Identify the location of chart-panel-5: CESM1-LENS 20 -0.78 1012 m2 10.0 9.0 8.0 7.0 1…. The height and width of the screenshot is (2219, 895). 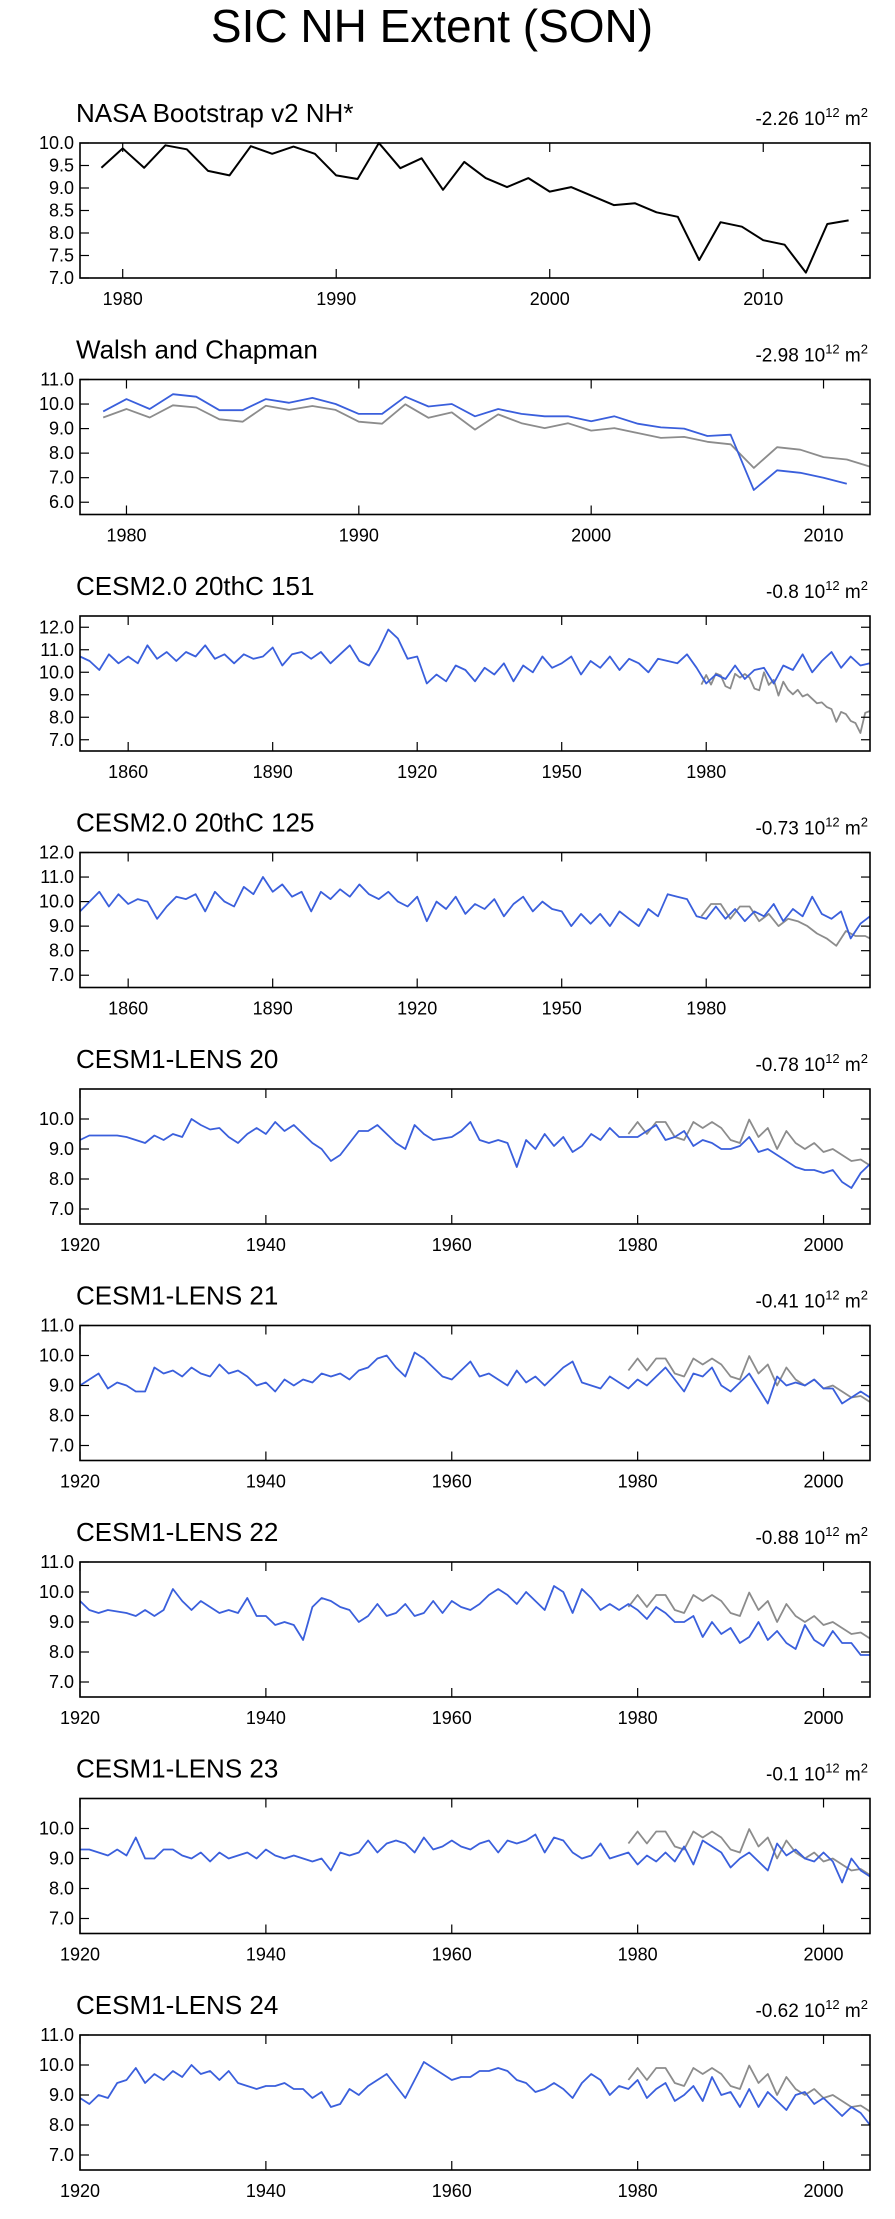
(455, 1149).